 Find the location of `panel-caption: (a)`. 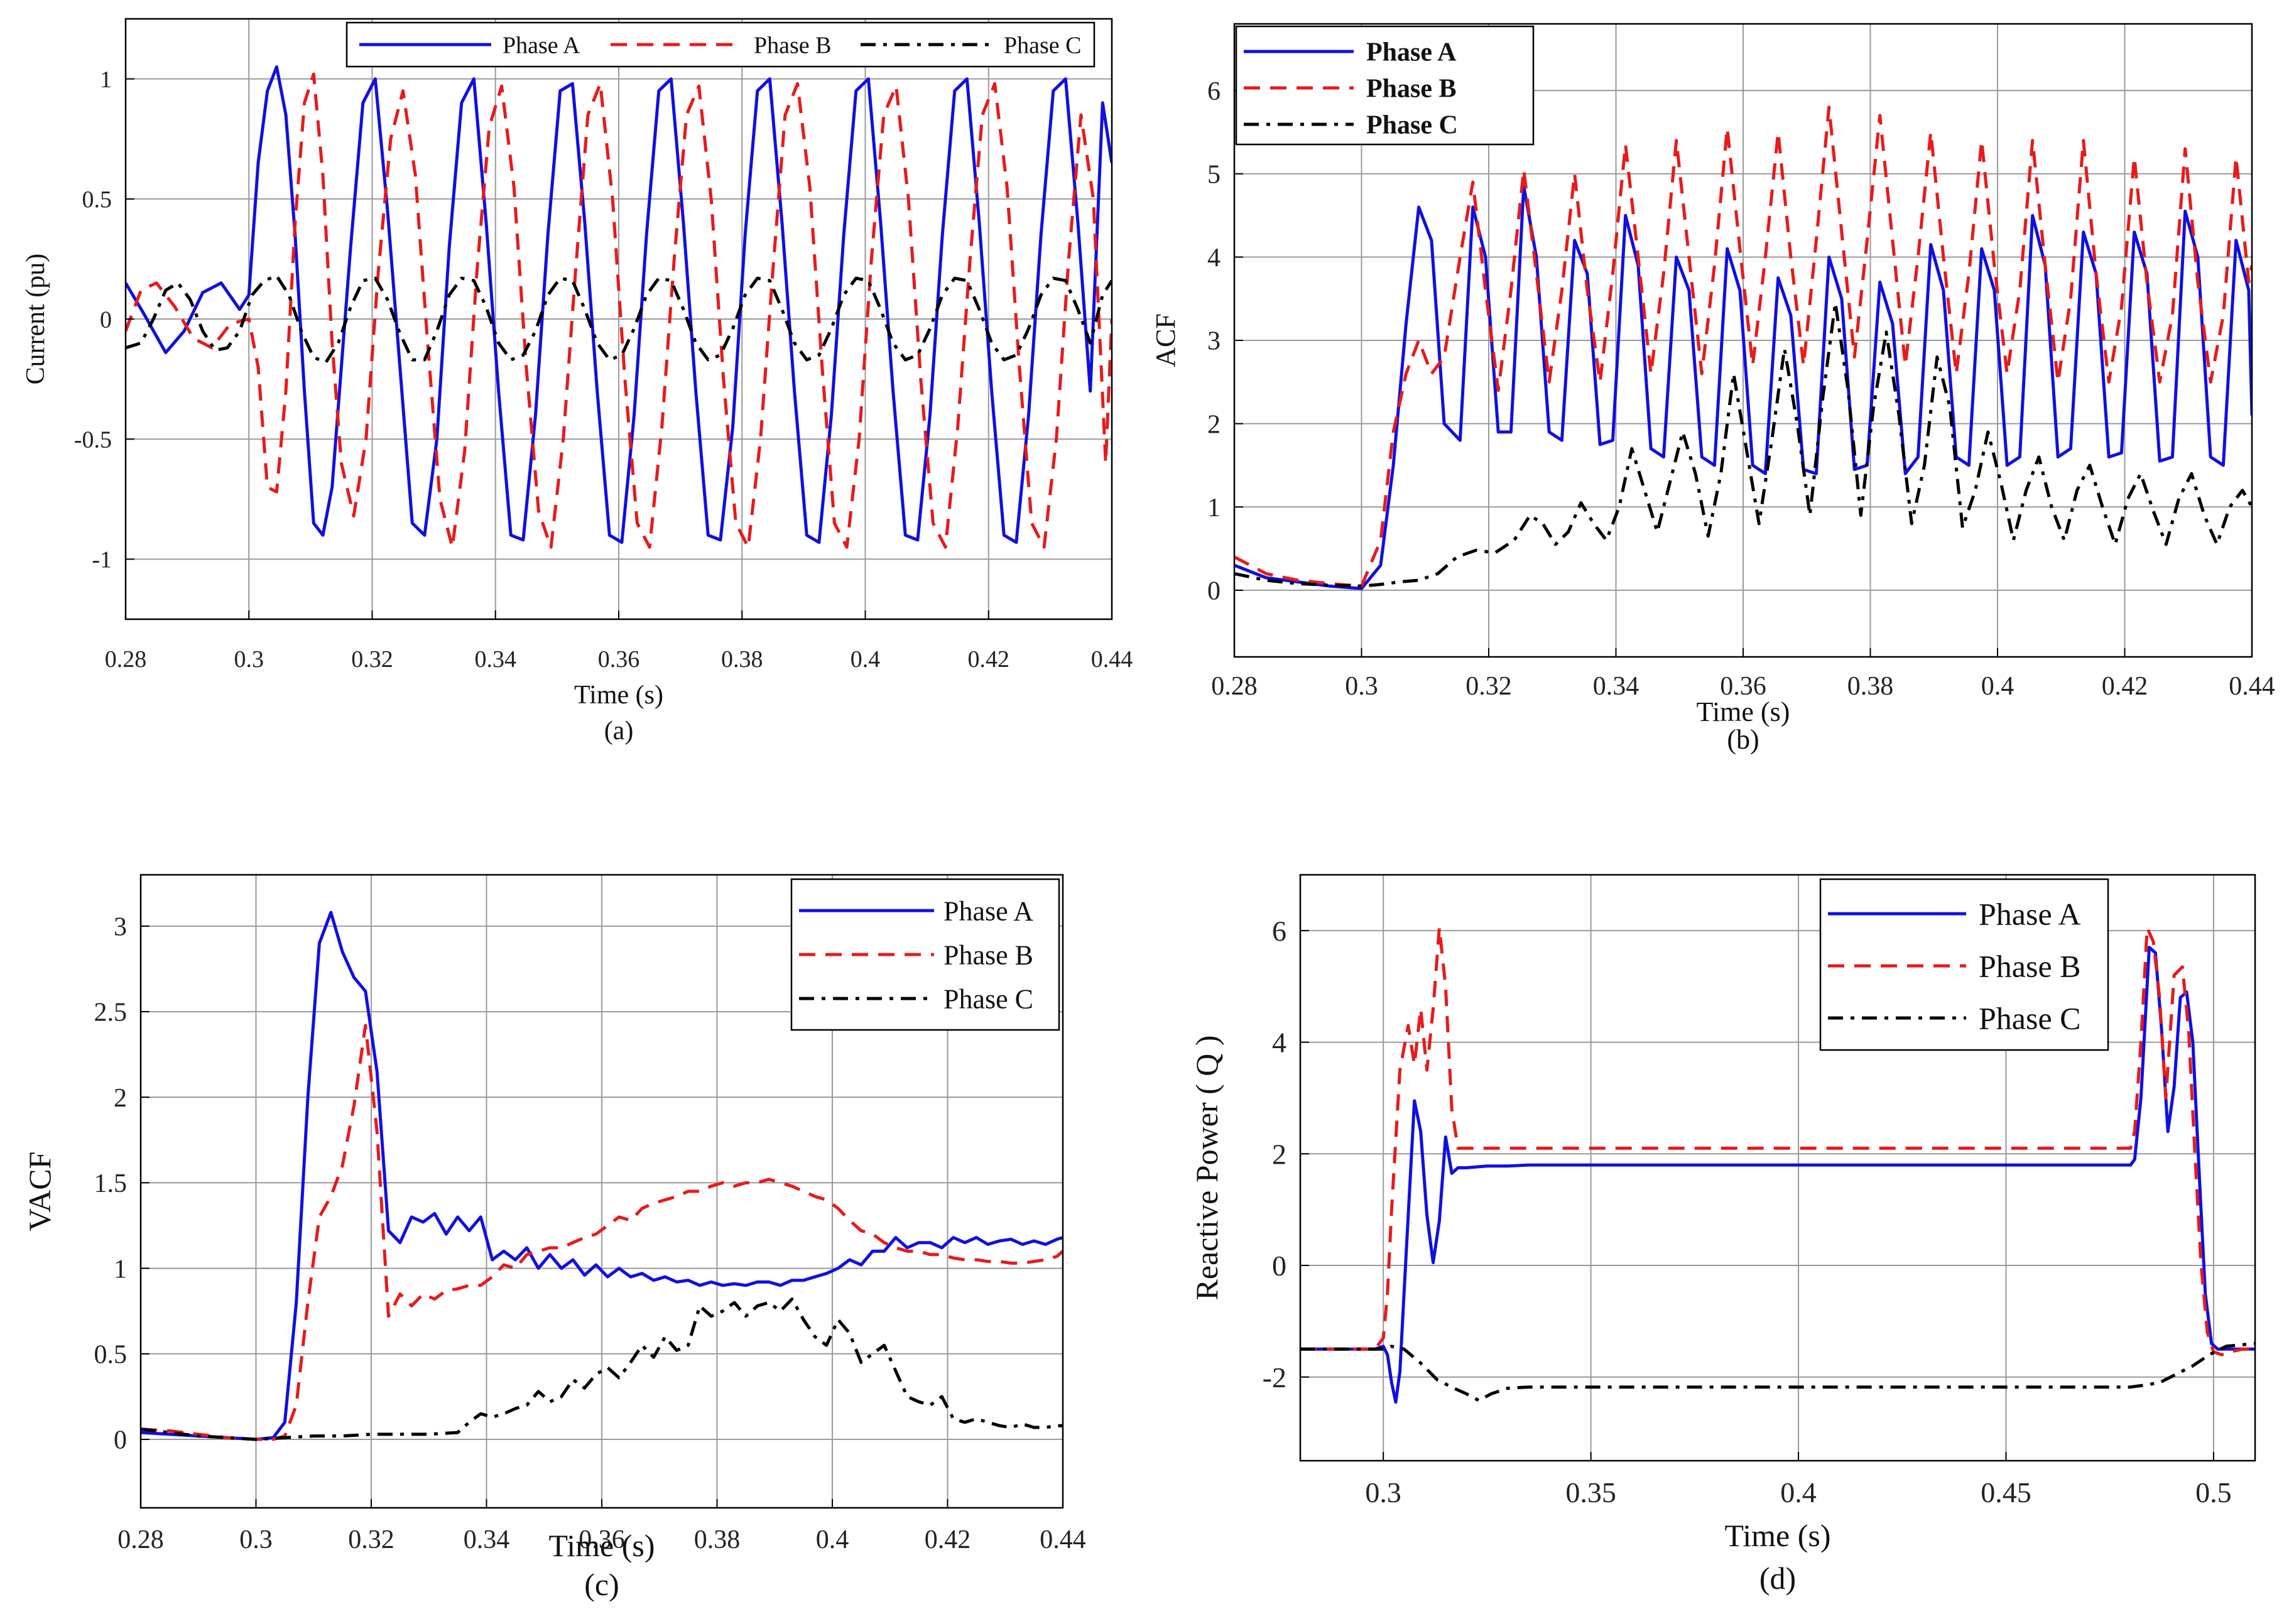

panel-caption: (a) is located at coordinates (619, 731).